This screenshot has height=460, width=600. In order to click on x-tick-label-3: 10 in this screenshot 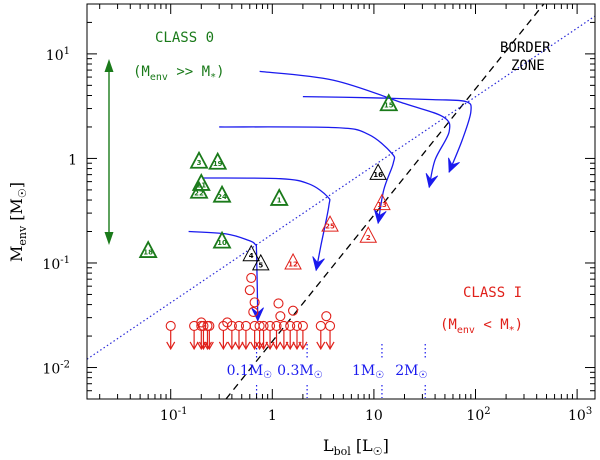, I will do `click(374, 416)`.